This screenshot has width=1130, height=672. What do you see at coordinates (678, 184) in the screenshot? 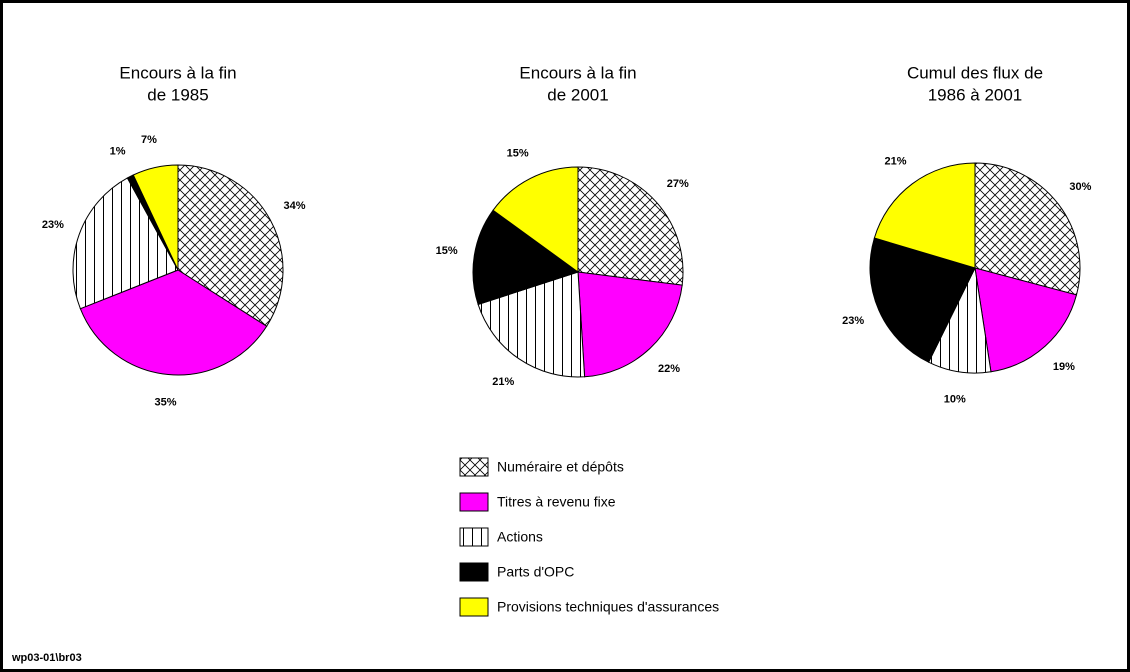
I see `data-label: 27%` at bounding box center [678, 184].